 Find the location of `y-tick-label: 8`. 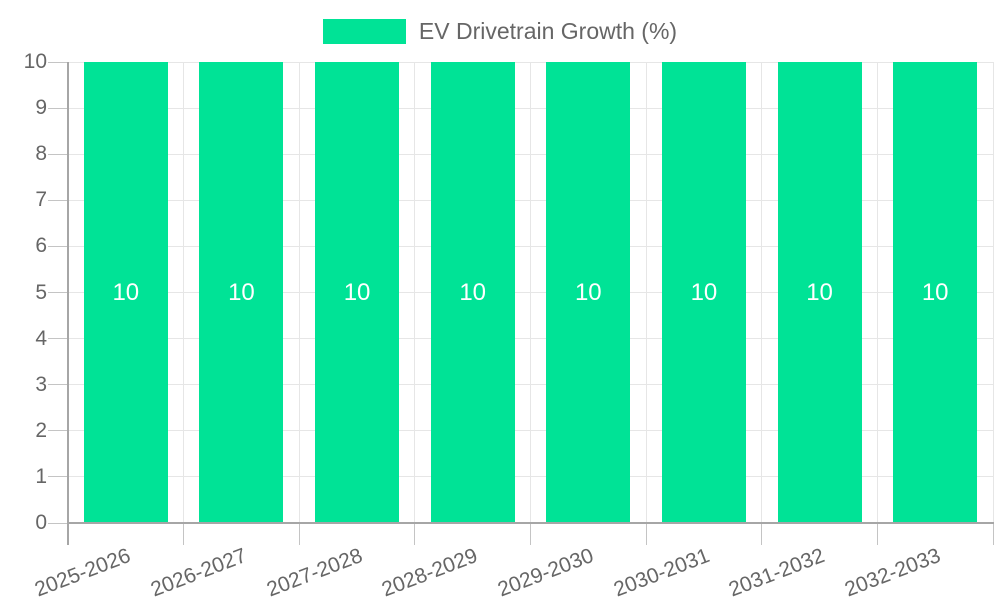

y-tick-label: 8 is located at coordinates (41, 154).